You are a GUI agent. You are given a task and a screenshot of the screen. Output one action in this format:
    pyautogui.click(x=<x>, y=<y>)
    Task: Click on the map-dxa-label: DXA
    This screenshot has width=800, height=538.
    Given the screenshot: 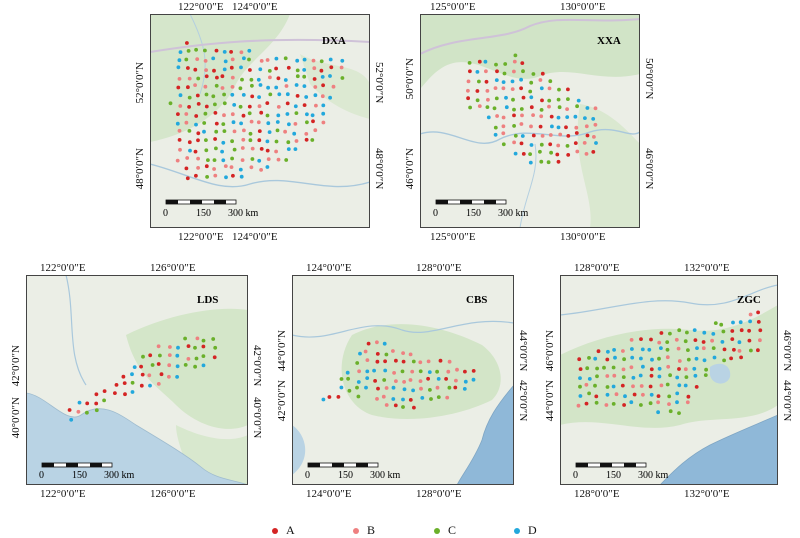 What is the action you would take?
    pyautogui.click(x=334, y=41)
    